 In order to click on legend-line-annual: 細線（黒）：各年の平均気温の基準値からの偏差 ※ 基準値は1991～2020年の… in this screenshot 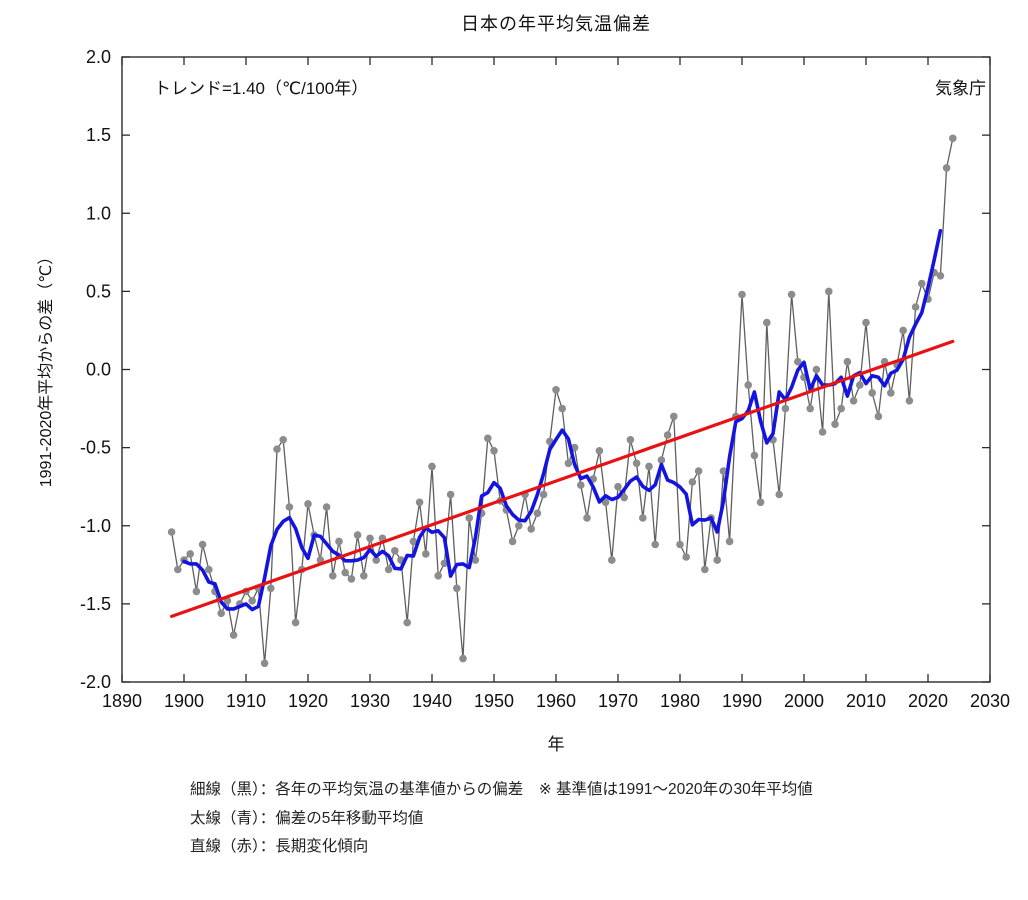, I will do `click(501, 789)`.